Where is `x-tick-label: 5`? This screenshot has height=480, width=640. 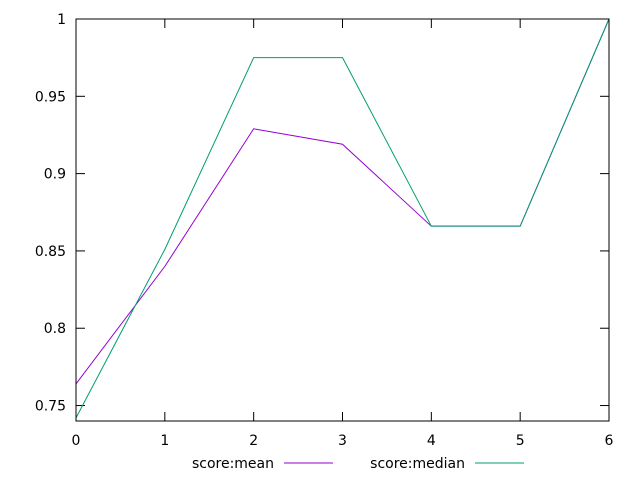
x-tick-label: 5 is located at coordinates (520, 441).